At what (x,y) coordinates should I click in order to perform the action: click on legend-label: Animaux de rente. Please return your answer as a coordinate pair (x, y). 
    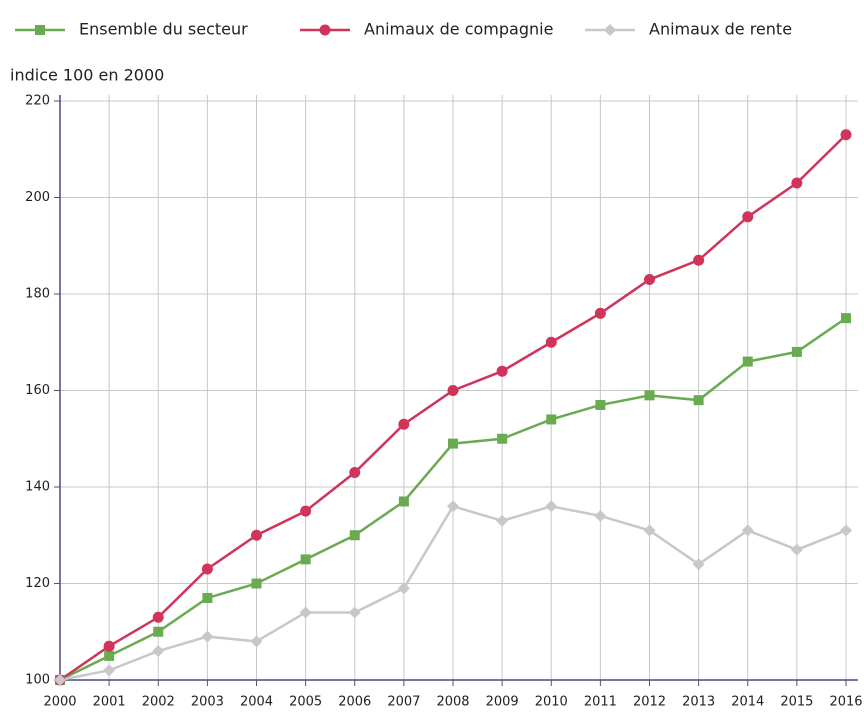
    Looking at the image, I should click on (720, 29).